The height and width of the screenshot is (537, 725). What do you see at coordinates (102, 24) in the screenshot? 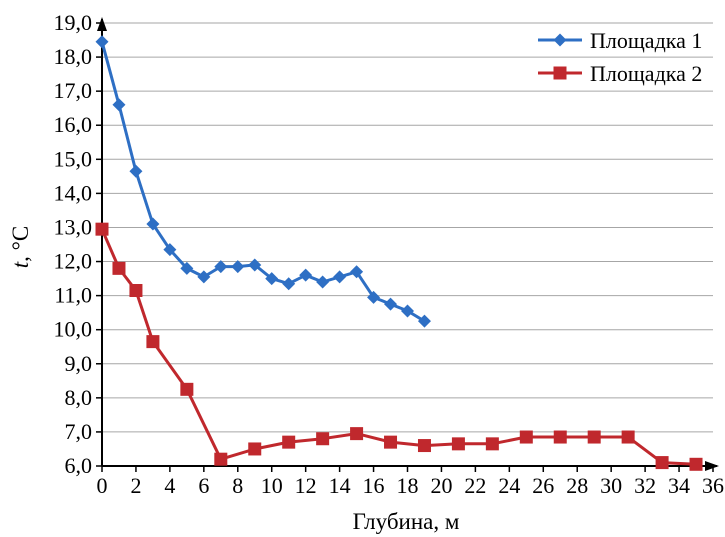
I see `y-axis-arrow` at bounding box center [102, 24].